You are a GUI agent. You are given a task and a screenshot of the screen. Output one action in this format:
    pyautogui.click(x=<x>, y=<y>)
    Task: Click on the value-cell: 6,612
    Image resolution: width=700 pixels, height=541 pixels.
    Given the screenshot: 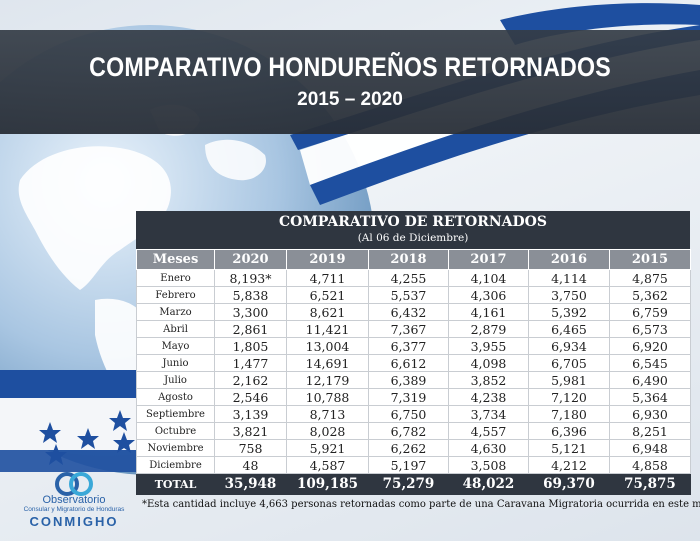 What is the action you would take?
    pyautogui.click(x=408, y=363)
    